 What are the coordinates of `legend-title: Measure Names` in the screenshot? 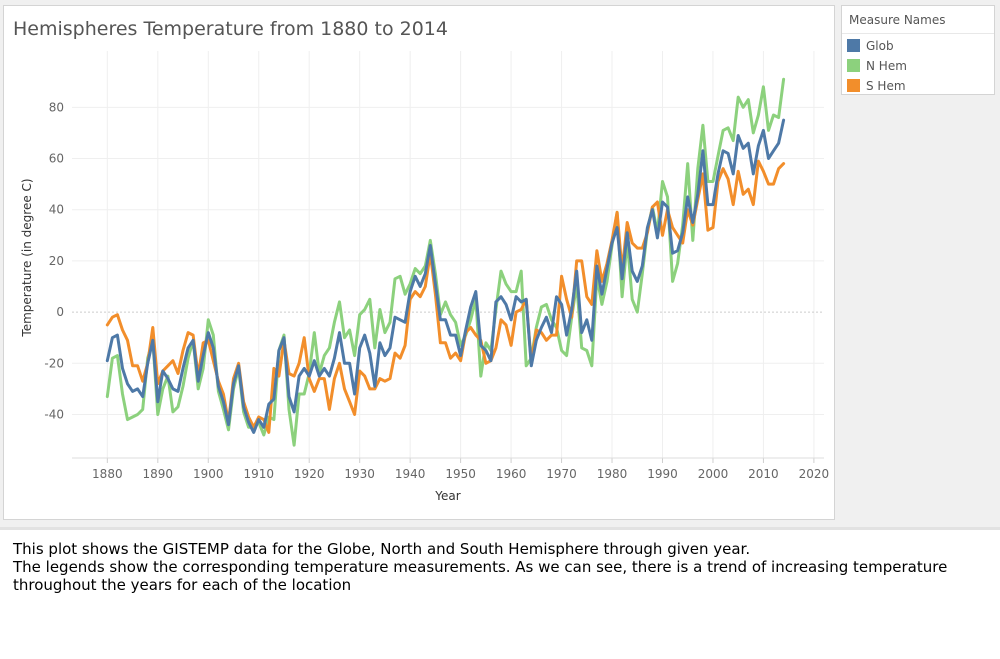 It's located at (897, 20).